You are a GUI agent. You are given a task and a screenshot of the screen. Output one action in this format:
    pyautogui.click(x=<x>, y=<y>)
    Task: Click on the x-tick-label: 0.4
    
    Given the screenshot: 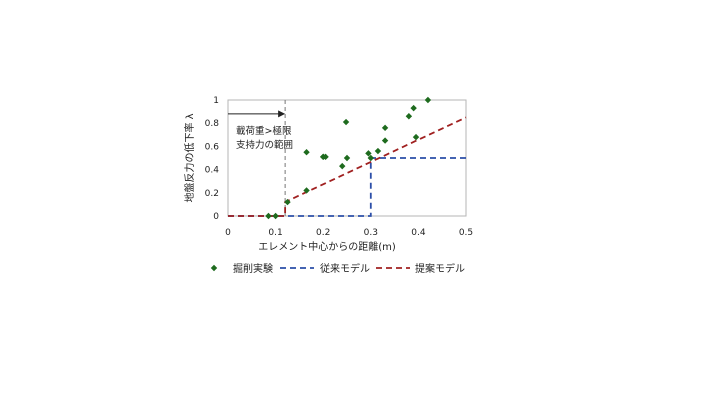 What is the action you would take?
    pyautogui.click(x=418, y=233)
    